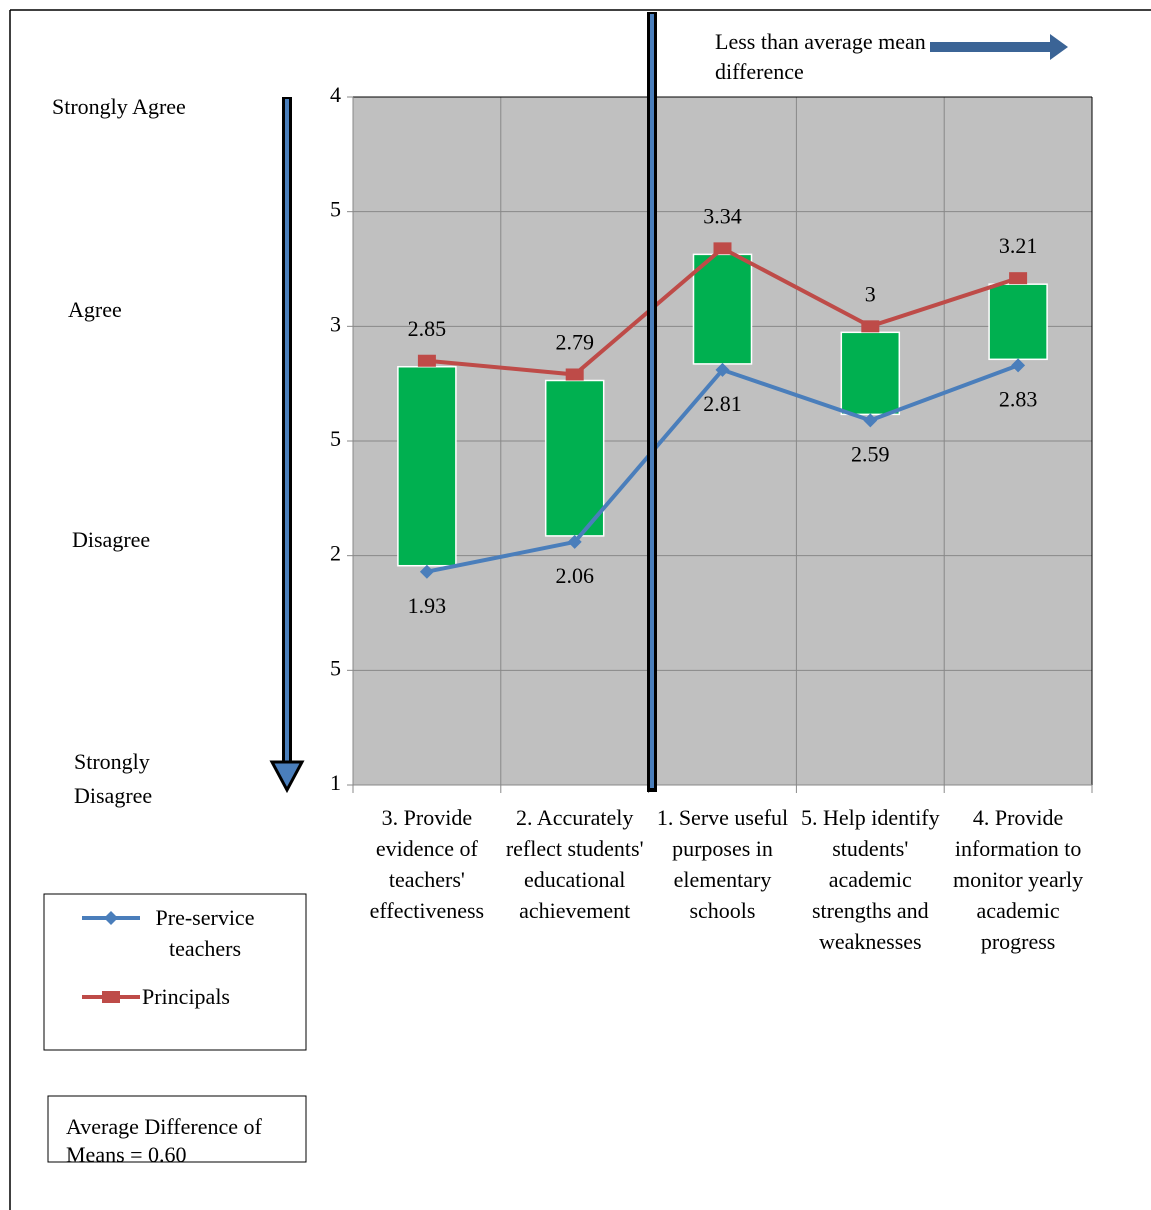 The height and width of the screenshot is (1210, 1151). What do you see at coordinates (722, 403) in the screenshot?
I see `data-label: 2.81` at bounding box center [722, 403].